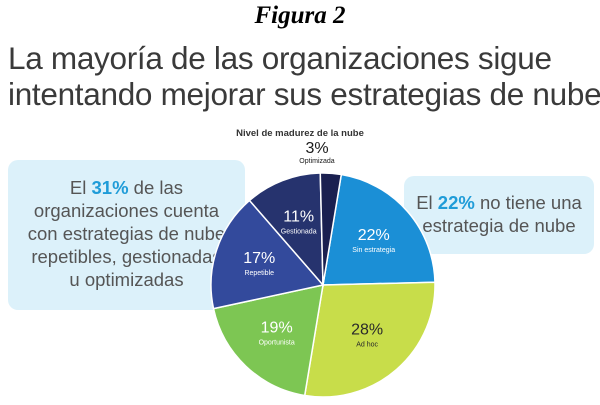 The image size is (600, 405). What do you see at coordinates (300, 133) in the screenshot?
I see `chart-title: Nivel de madurez de la nube` at bounding box center [300, 133].